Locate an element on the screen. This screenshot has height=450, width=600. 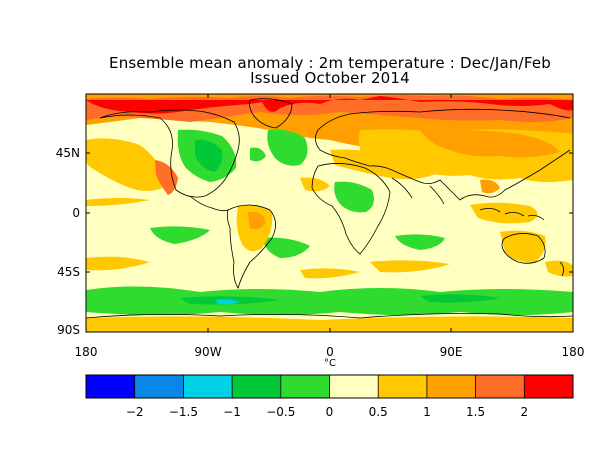
lon-label-180w: 180 is located at coordinates (86, 352).